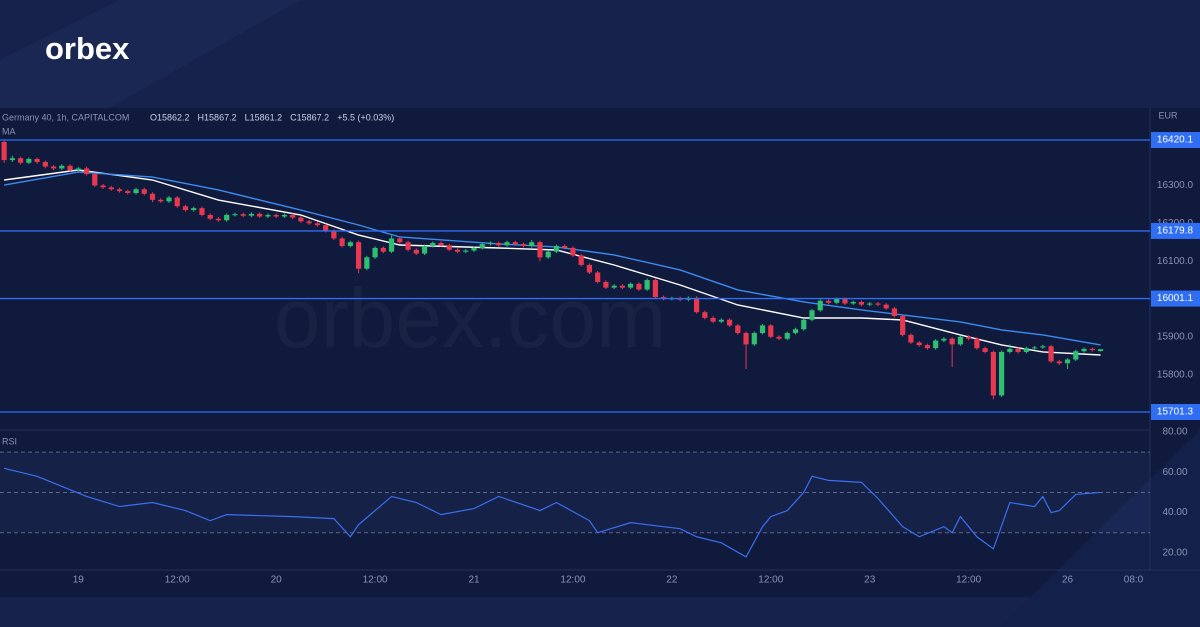  I want to click on header-value: +5.5 (+0.03%), so click(365, 117).